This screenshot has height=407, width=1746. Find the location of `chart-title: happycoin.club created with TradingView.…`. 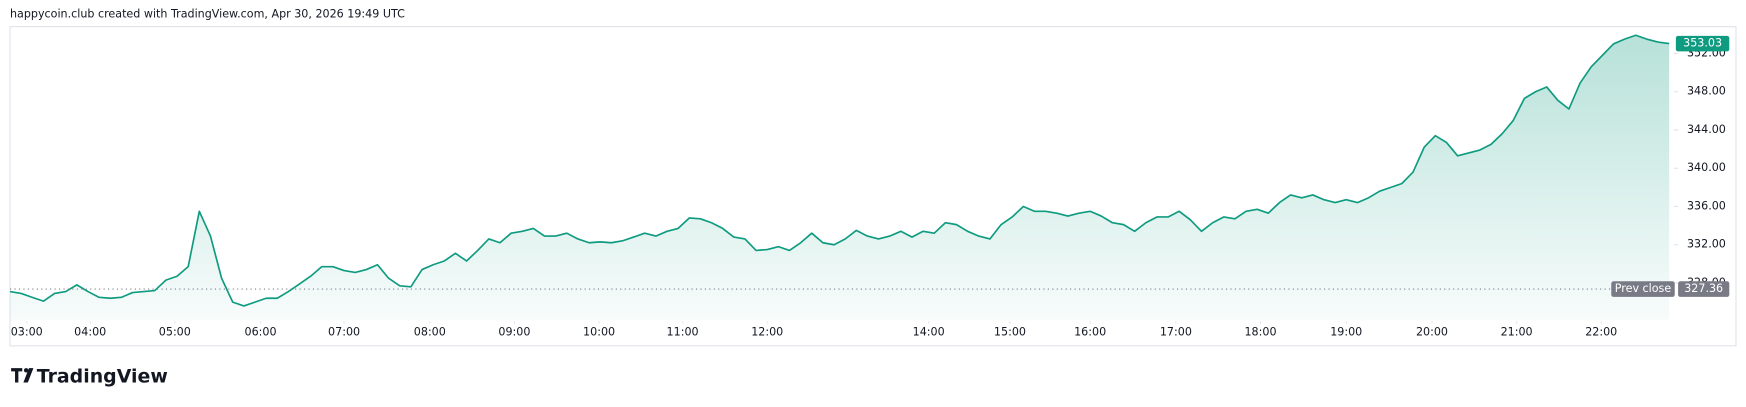

chart-title: happycoin.club created with TradingView.… is located at coordinates (207, 13).